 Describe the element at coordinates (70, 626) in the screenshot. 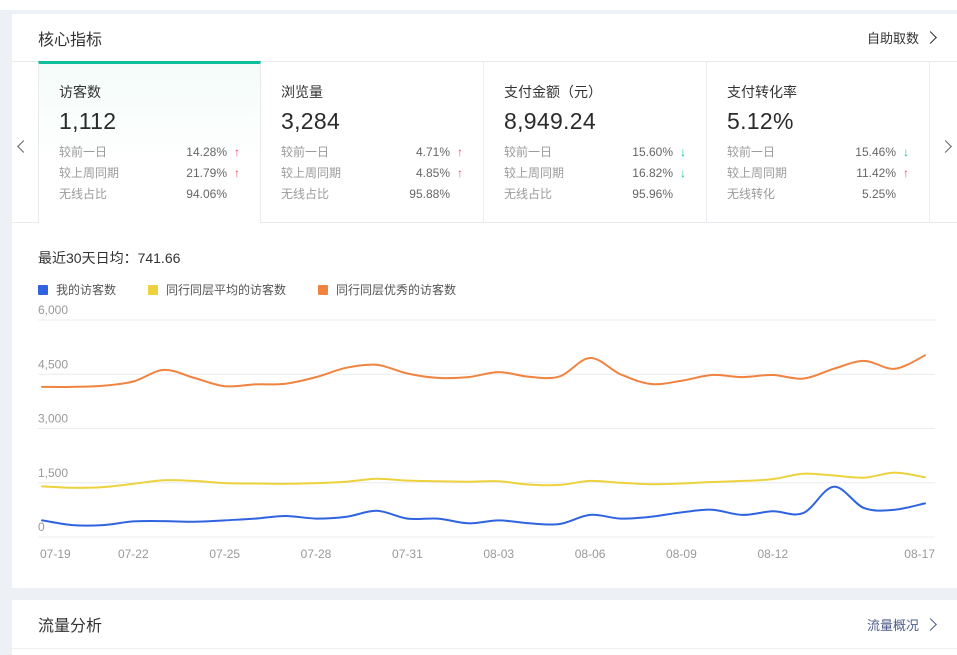

I see `traffic-section-title: 流量分析` at that location.